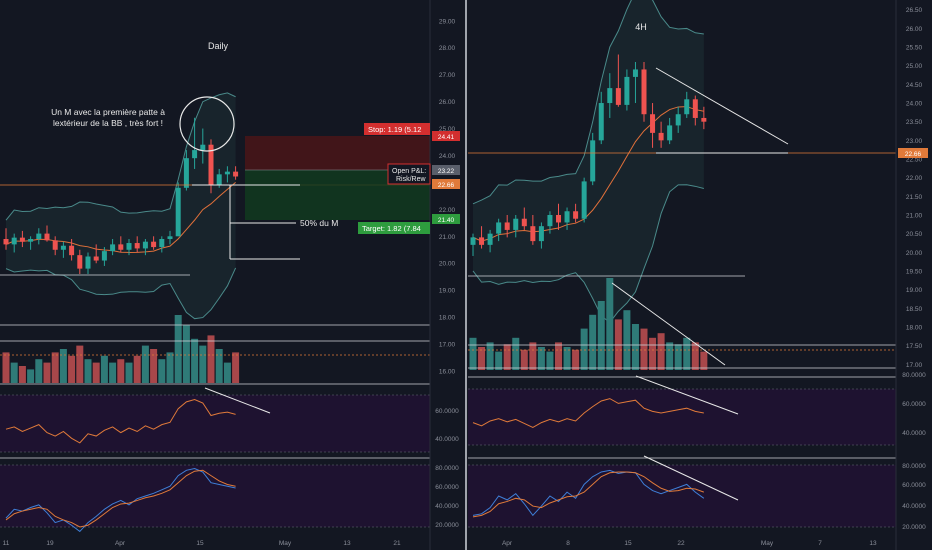 The image size is (932, 550). I want to click on r-y-tick-label: 23.00, so click(914, 141).